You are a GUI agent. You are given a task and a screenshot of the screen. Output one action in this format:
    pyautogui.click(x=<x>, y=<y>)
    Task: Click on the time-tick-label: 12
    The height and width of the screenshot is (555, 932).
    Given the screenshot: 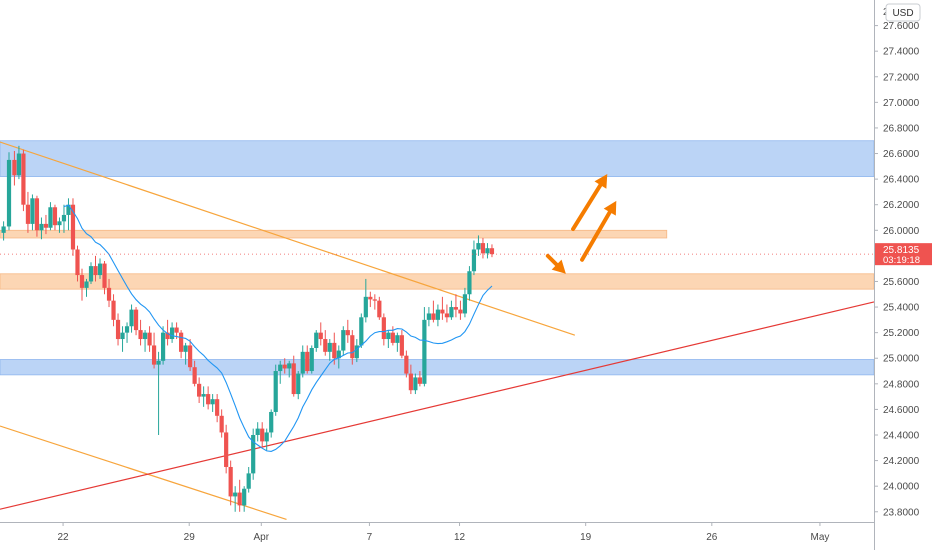 What is the action you would take?
    pyautogui.click(x=460, y=537)
    